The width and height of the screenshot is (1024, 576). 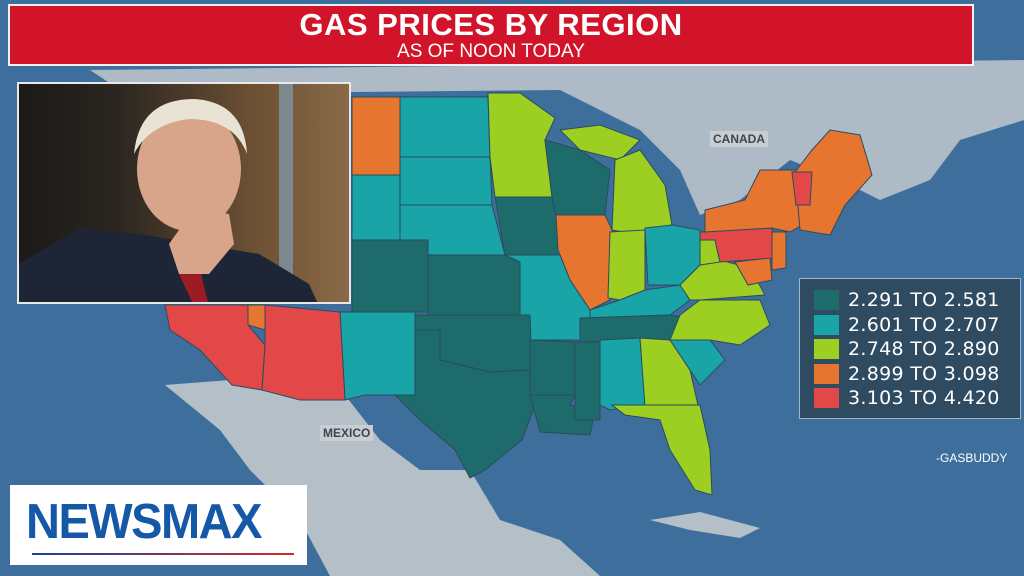 I want to click on mexico-label: MEXICO, so click(x=347, y=433).